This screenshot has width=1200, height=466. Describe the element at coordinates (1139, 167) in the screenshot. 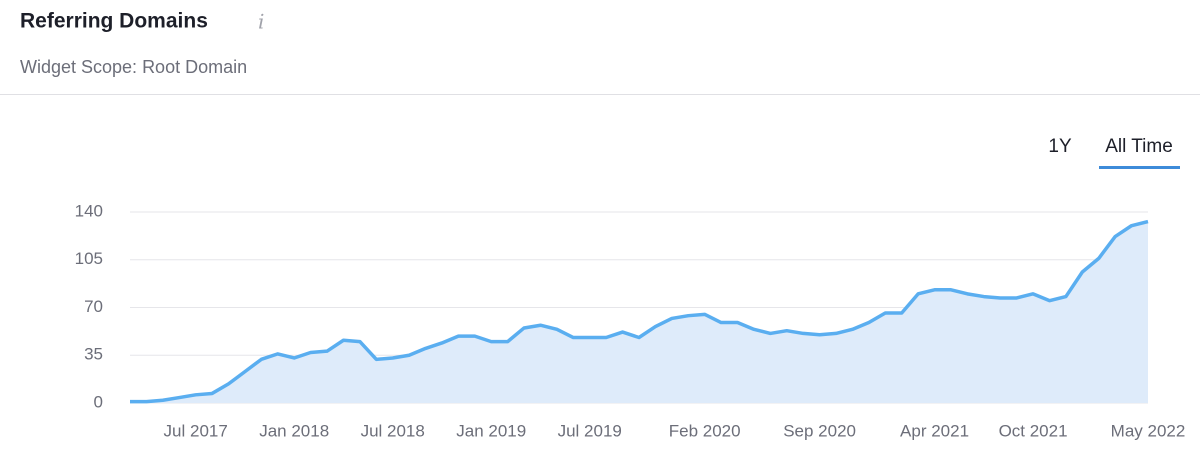

I see `tab-underline` at that location.